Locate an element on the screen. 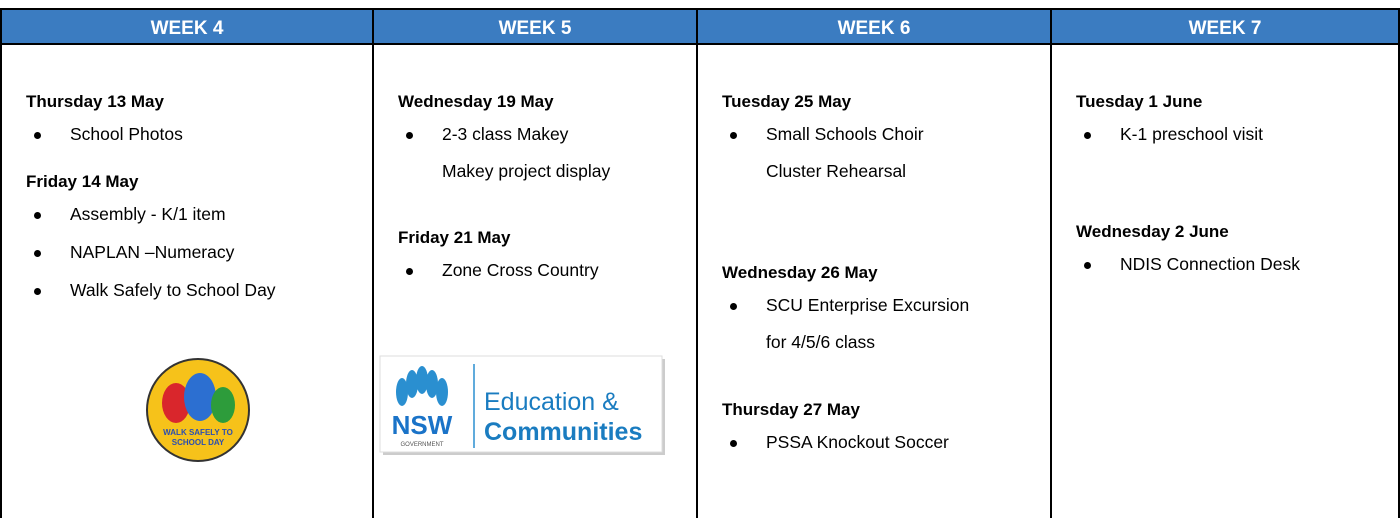  event-item: Makey project display is located at coordinates (526, 171).